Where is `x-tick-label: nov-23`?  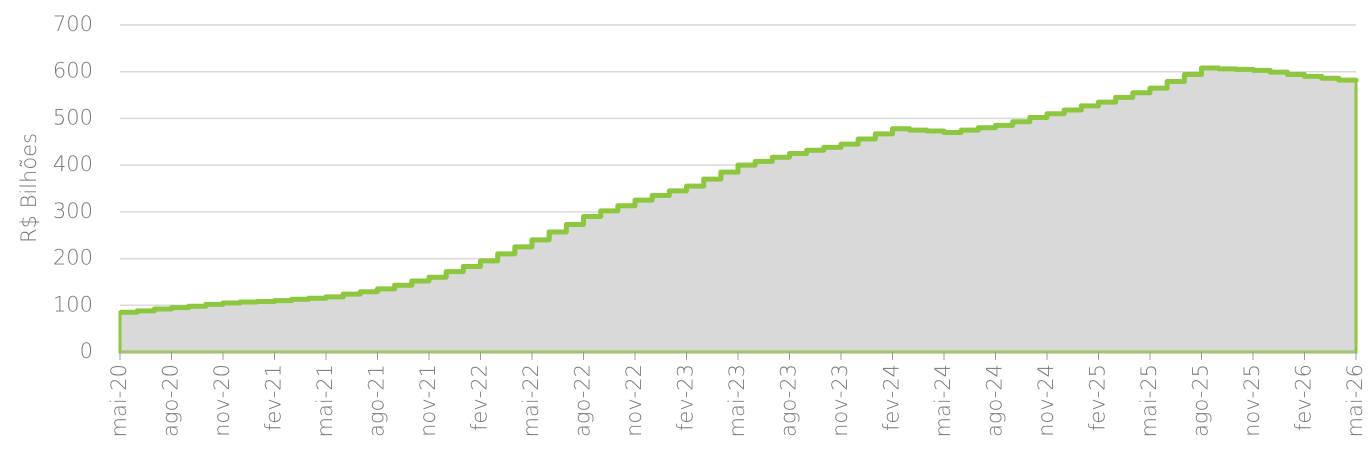
x-tick-label: nov-23 is located at coordinates (840, 400).